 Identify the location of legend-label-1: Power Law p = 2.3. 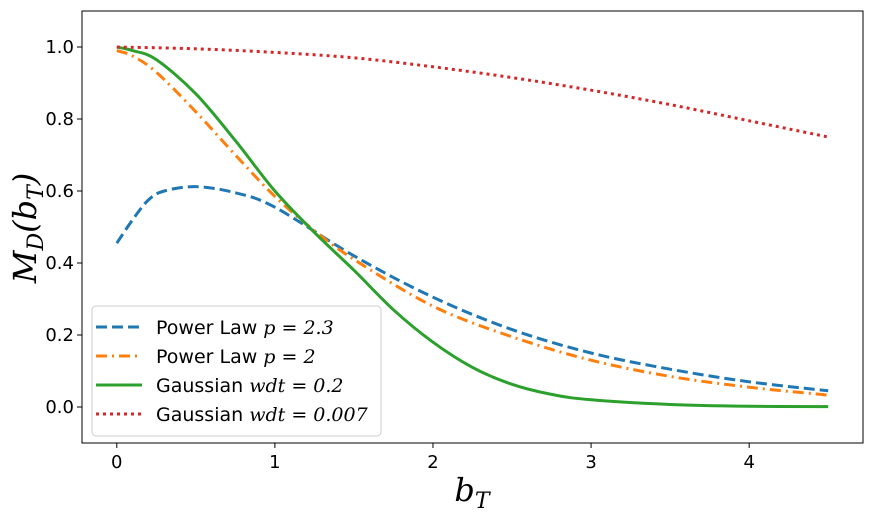
(245, 328).